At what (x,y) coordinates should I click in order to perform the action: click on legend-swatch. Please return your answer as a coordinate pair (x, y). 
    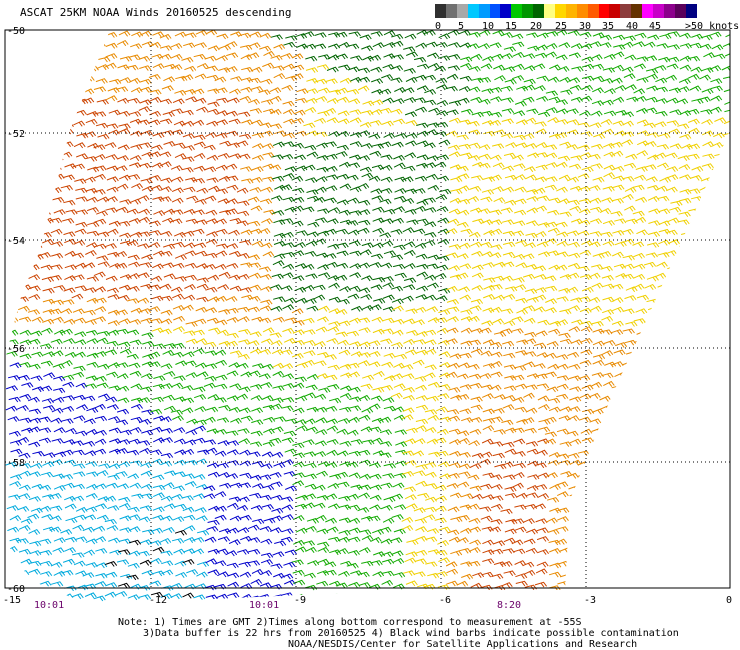
    Looking at the image, I should click on (473, 11).